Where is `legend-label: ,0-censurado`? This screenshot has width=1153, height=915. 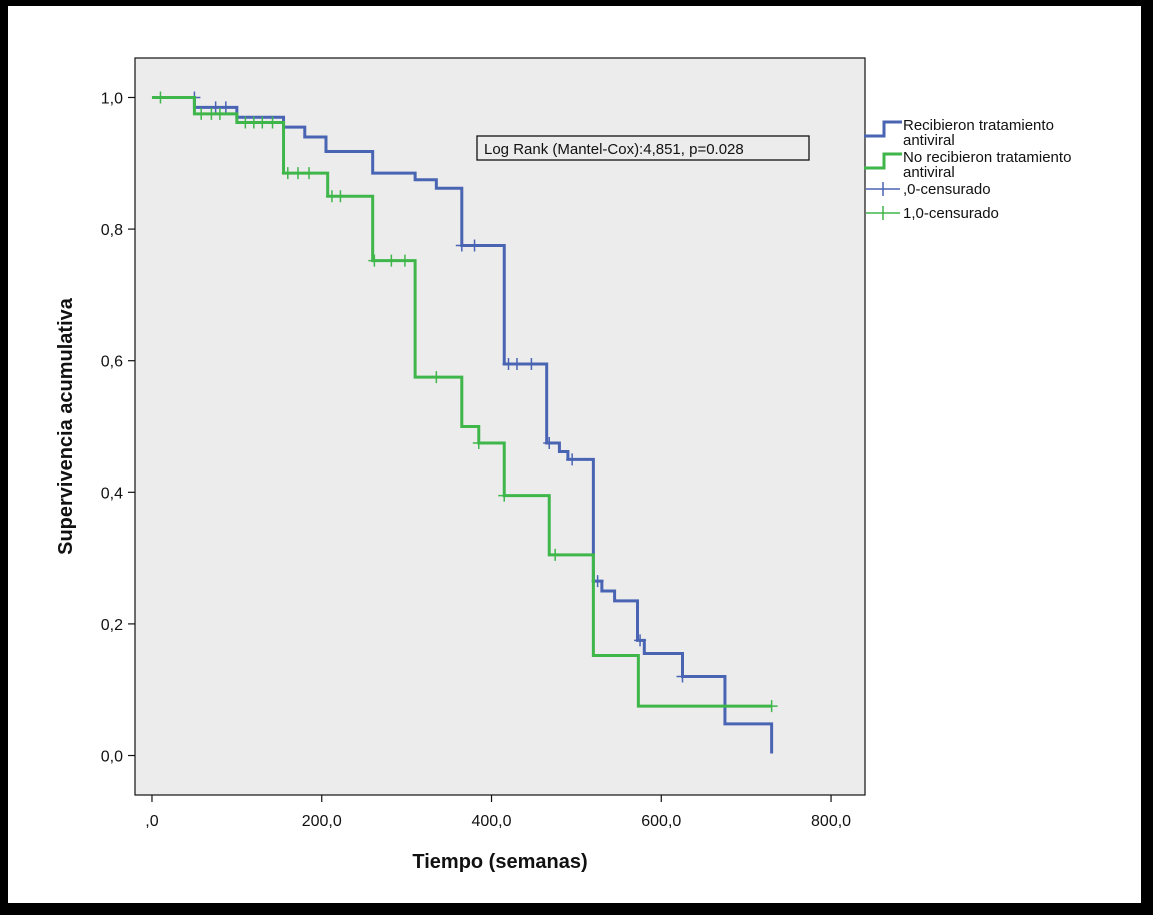 legend-label: ,0-censurado is located at coordinates (947, 189).